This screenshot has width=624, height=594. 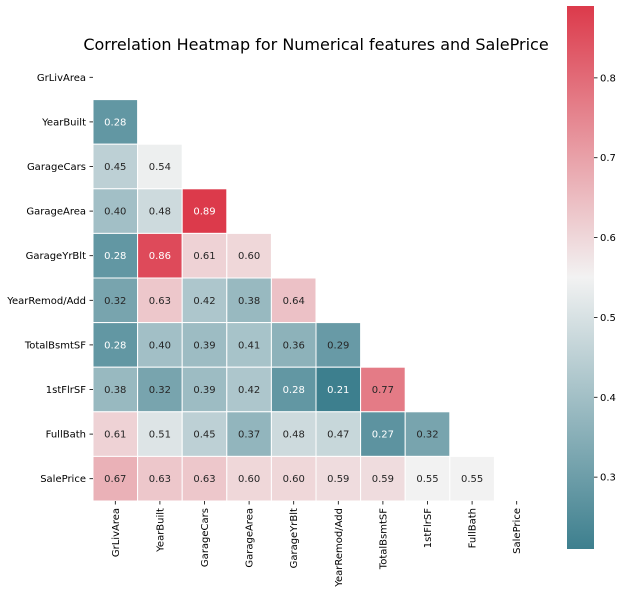 What do you see at coordinates (46, 301) in the screenshot?
I see `y-tick-label: YearRemod/Add` at bounding box center [46, 301].